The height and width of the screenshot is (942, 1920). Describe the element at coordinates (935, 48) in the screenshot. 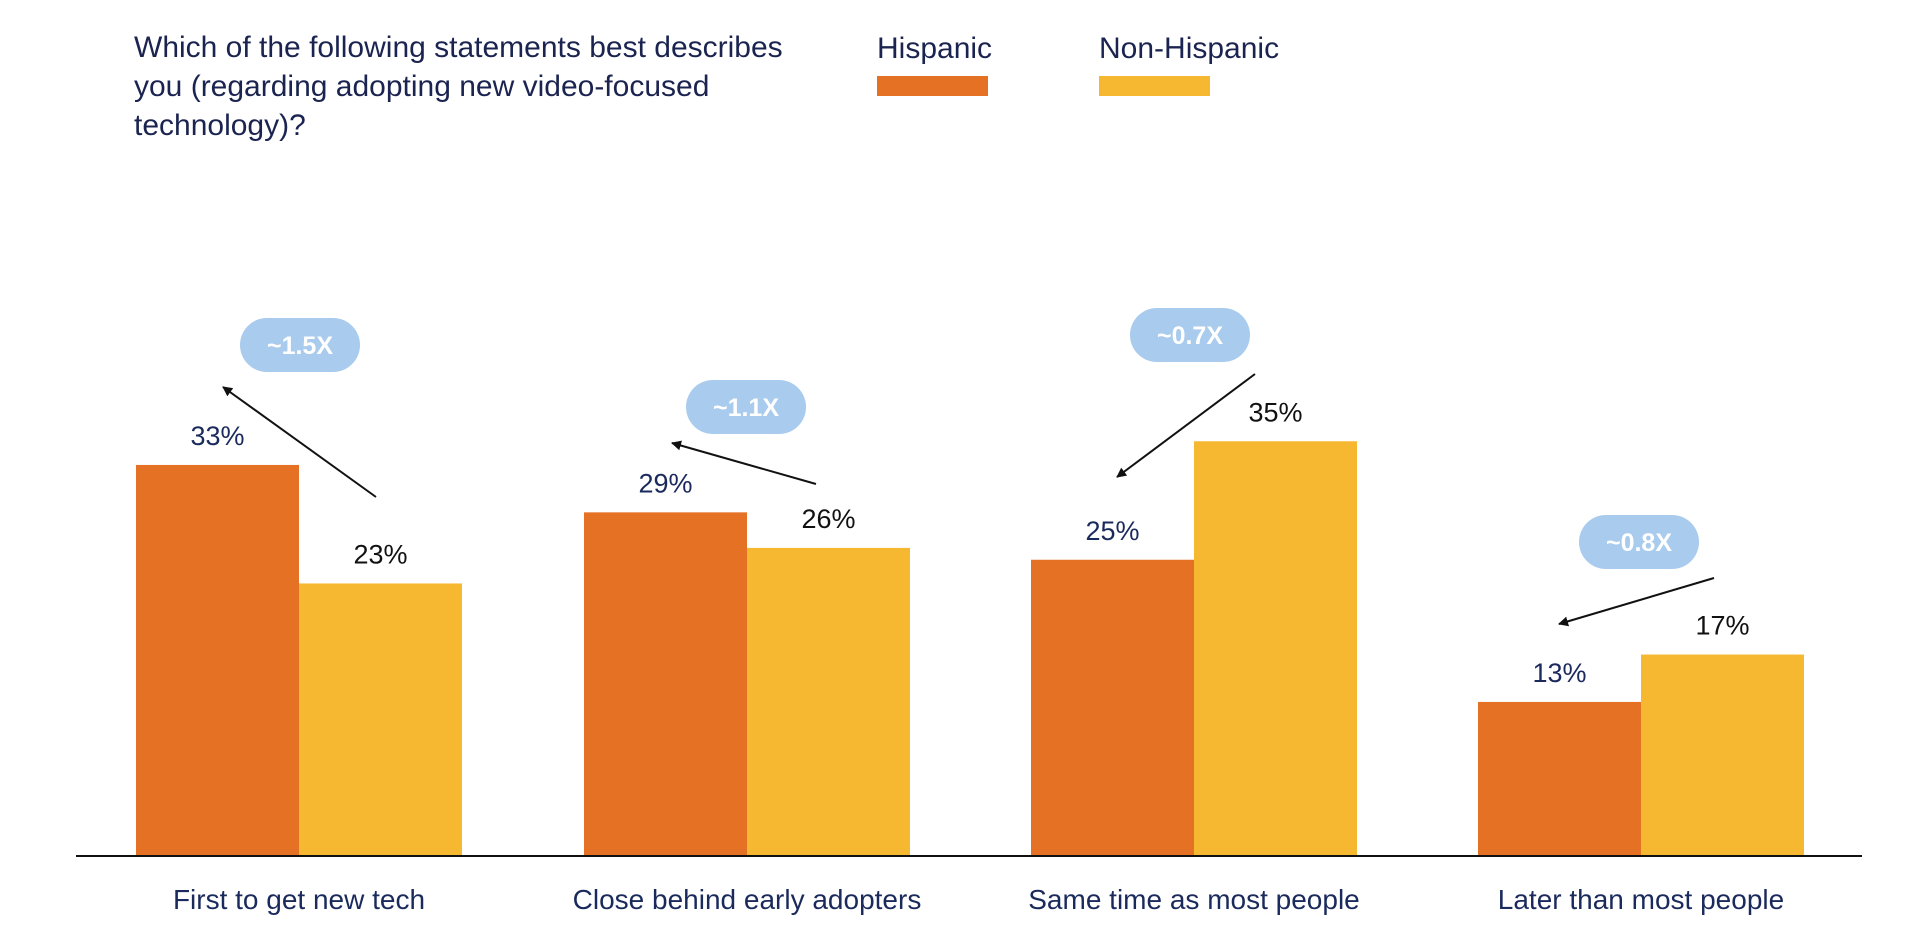

I see `legend-label-hispanic: Hispanic` at that location.